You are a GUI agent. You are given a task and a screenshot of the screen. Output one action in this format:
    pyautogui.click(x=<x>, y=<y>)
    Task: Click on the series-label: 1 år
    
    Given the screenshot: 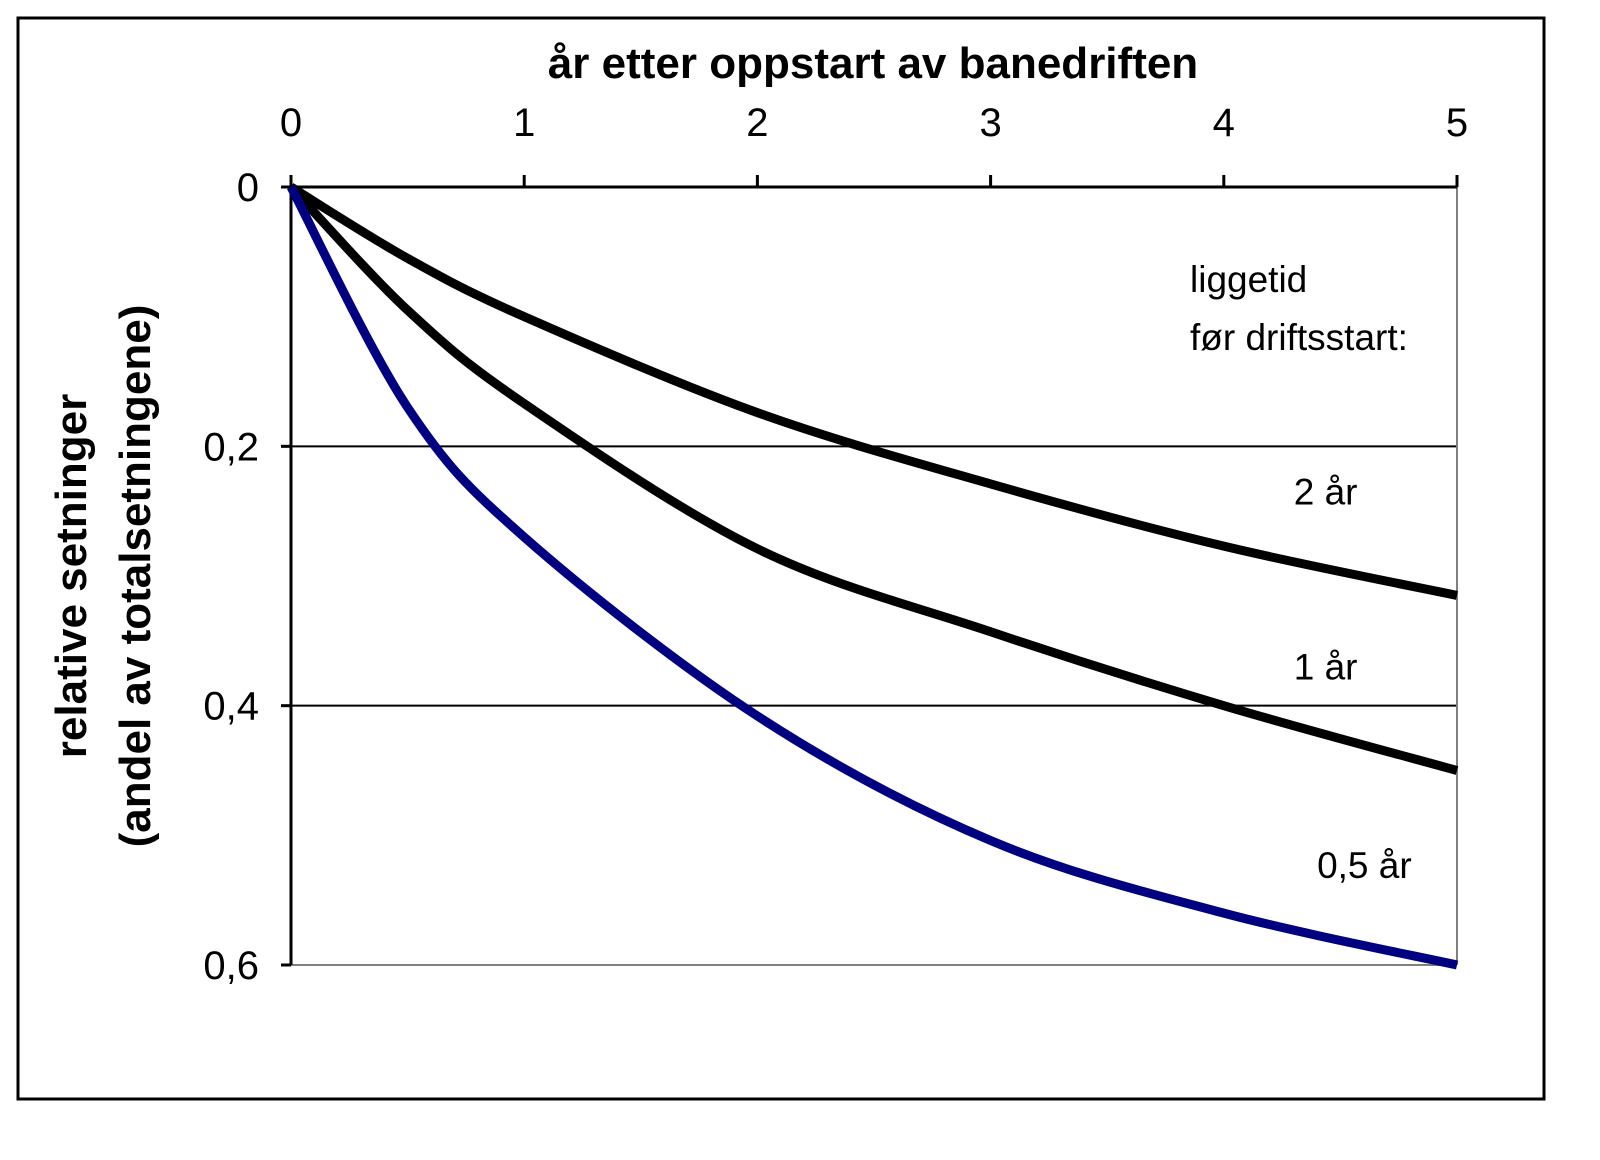 What is the action you would take?
    pyautogui.click(x=1326, y=667)
    